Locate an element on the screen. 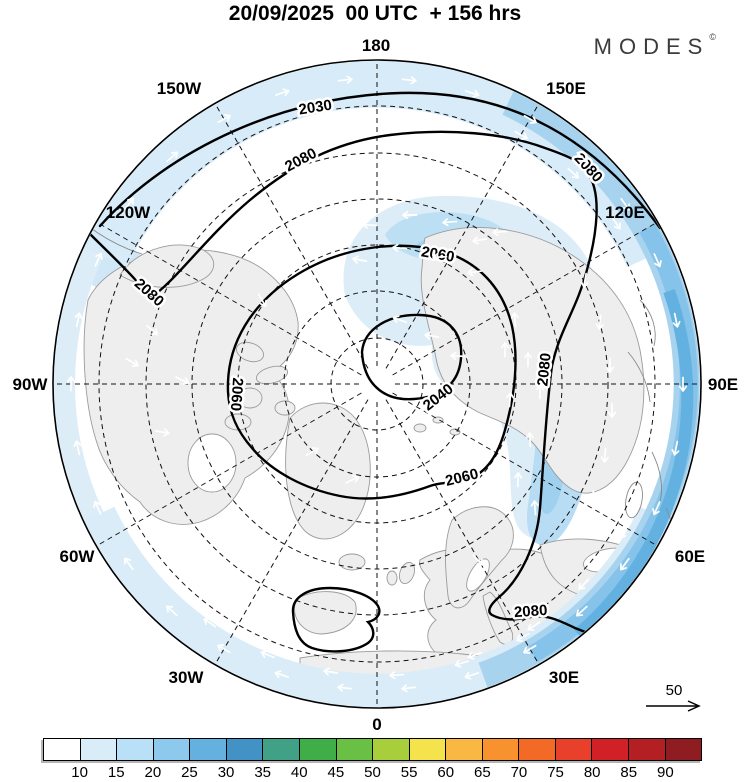 This screenshot has height=782, width=750. vector-scale-arrow-icon is located at coordinates (673, 706).